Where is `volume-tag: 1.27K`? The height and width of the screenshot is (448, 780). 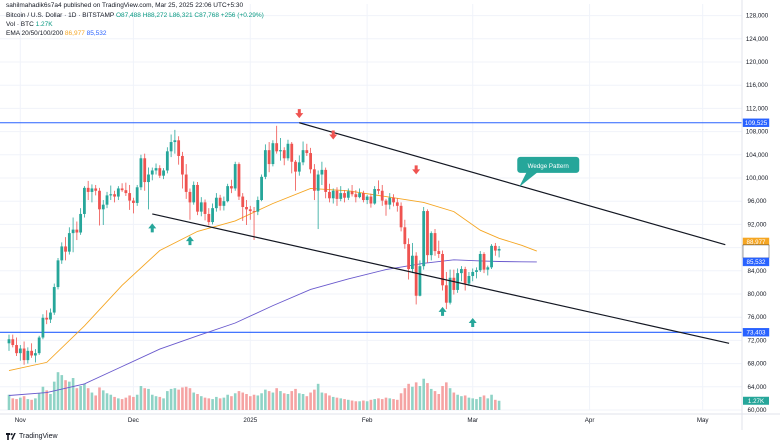 volume-tag: 1.27K is located at coordinates (756, 400).